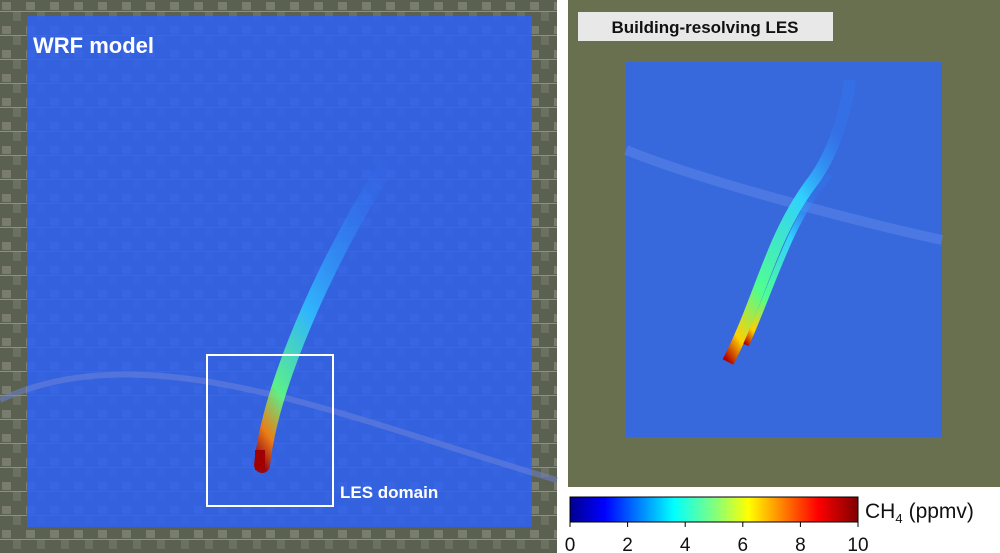 The image size is (1000, 553). I want to click on colorbar, so click(714, 509).